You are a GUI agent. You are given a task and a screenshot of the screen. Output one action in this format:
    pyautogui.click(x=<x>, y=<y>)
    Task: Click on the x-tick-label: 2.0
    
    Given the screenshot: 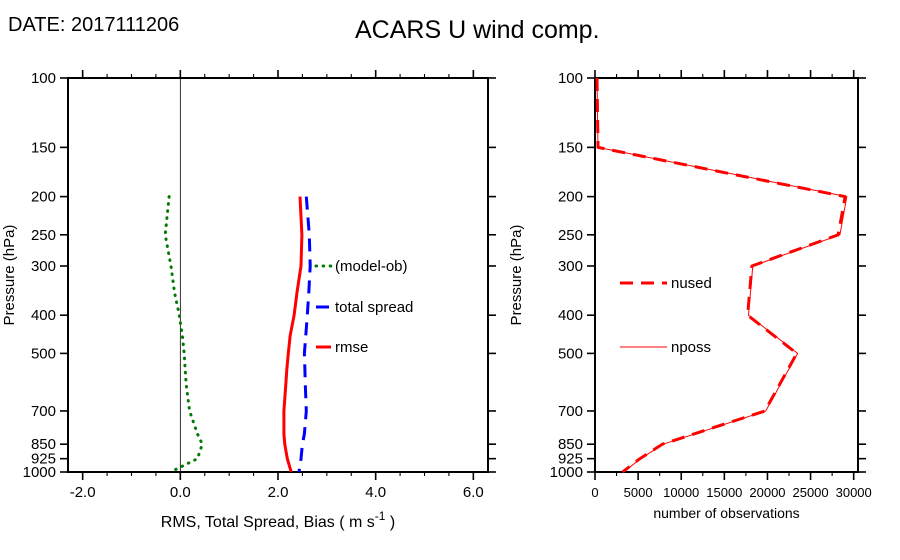 What is the action you would take?
    pyautogui.click(x=278, y=492)
    